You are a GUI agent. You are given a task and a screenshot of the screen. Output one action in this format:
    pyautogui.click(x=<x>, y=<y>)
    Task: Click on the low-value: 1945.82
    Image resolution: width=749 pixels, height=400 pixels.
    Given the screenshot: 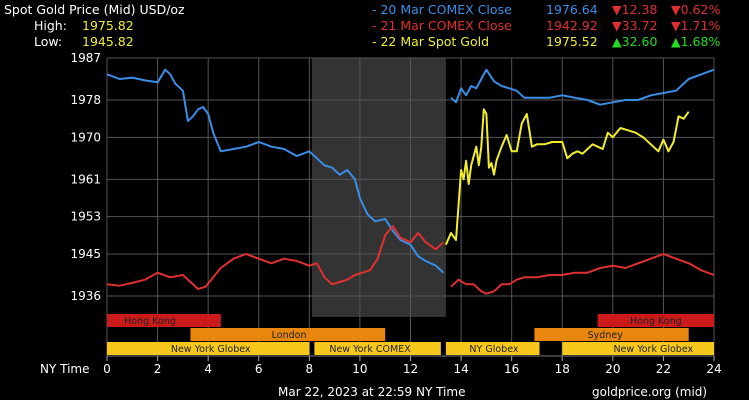 What is the action you would take?
    pyautogui.click(x=108, y=41)
    